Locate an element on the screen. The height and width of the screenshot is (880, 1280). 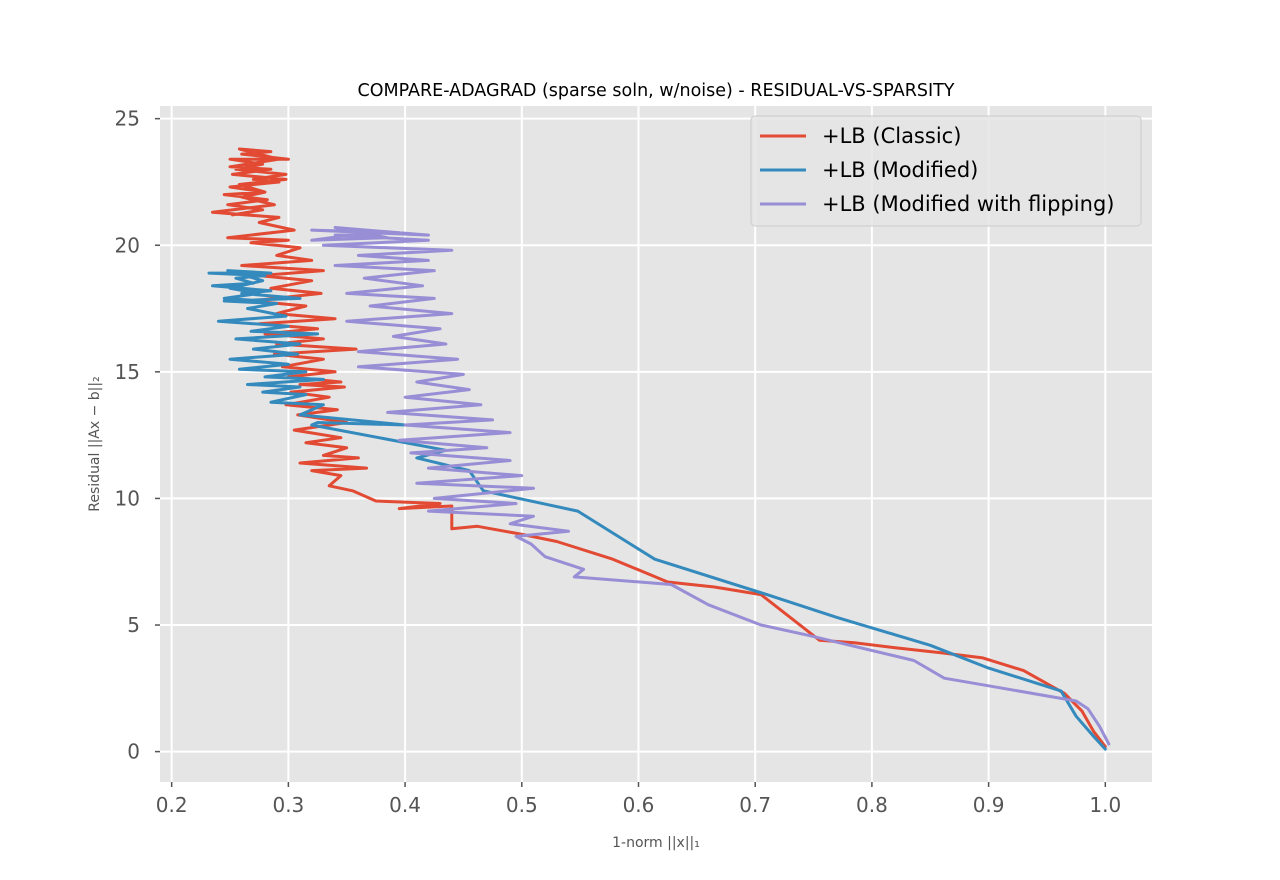
legend-label-flipping: +LB (Modified with flipping) is located at coordinates (968, 204).